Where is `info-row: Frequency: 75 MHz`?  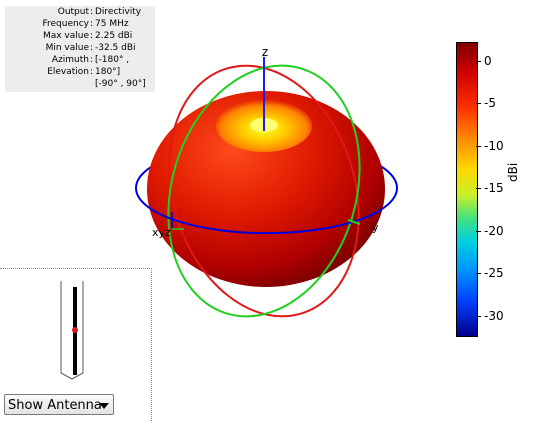 info-row: Frequency: 75 MHz is located at coordinates (85, 24).